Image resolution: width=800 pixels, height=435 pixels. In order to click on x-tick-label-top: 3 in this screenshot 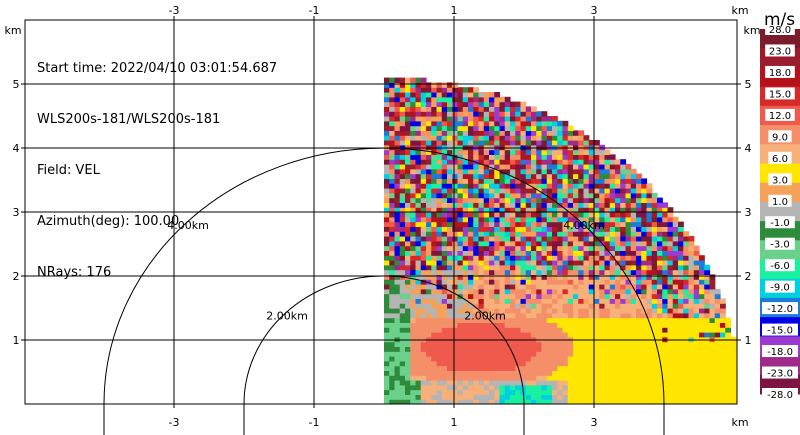, I will do `click(594, 10)`.